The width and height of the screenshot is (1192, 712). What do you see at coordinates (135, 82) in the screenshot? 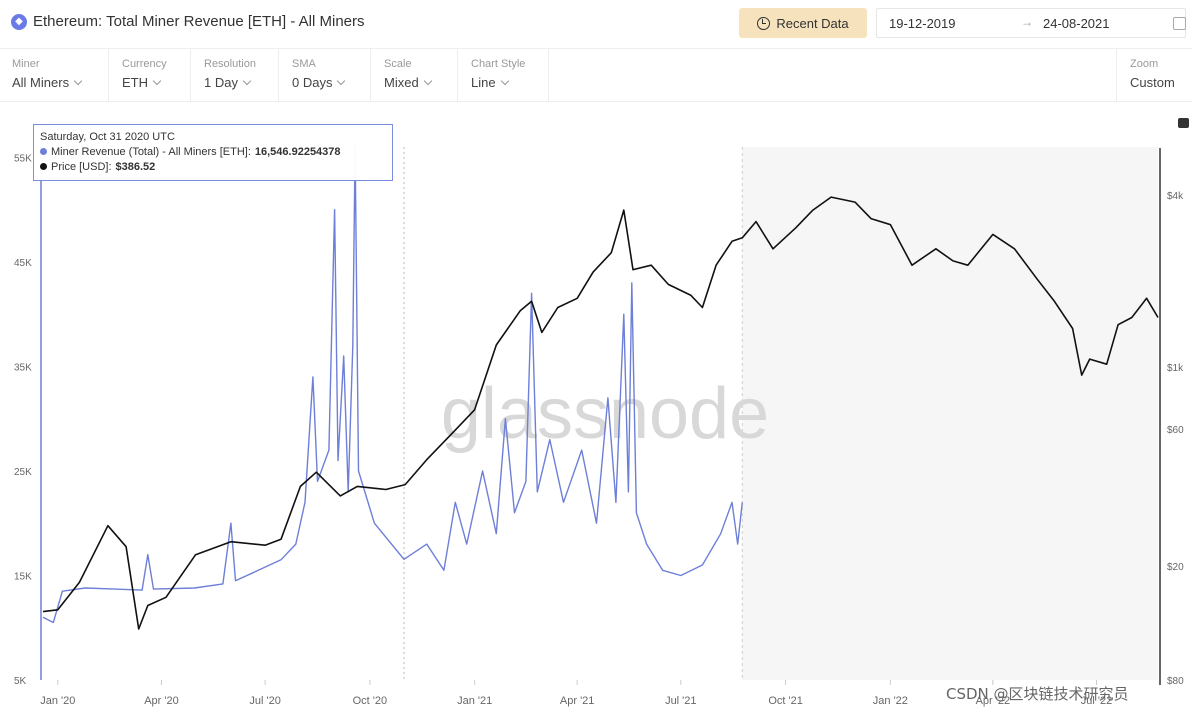
I see `currency-value: ETH` at bounding box center [135, 82].